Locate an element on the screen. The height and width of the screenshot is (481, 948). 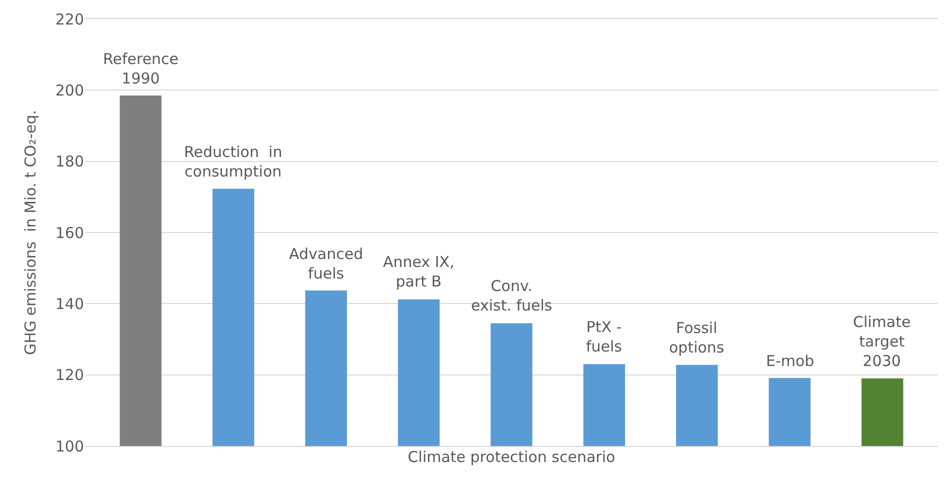
x-tick-label: Advanced fuels is located at coordinates (326, 263).